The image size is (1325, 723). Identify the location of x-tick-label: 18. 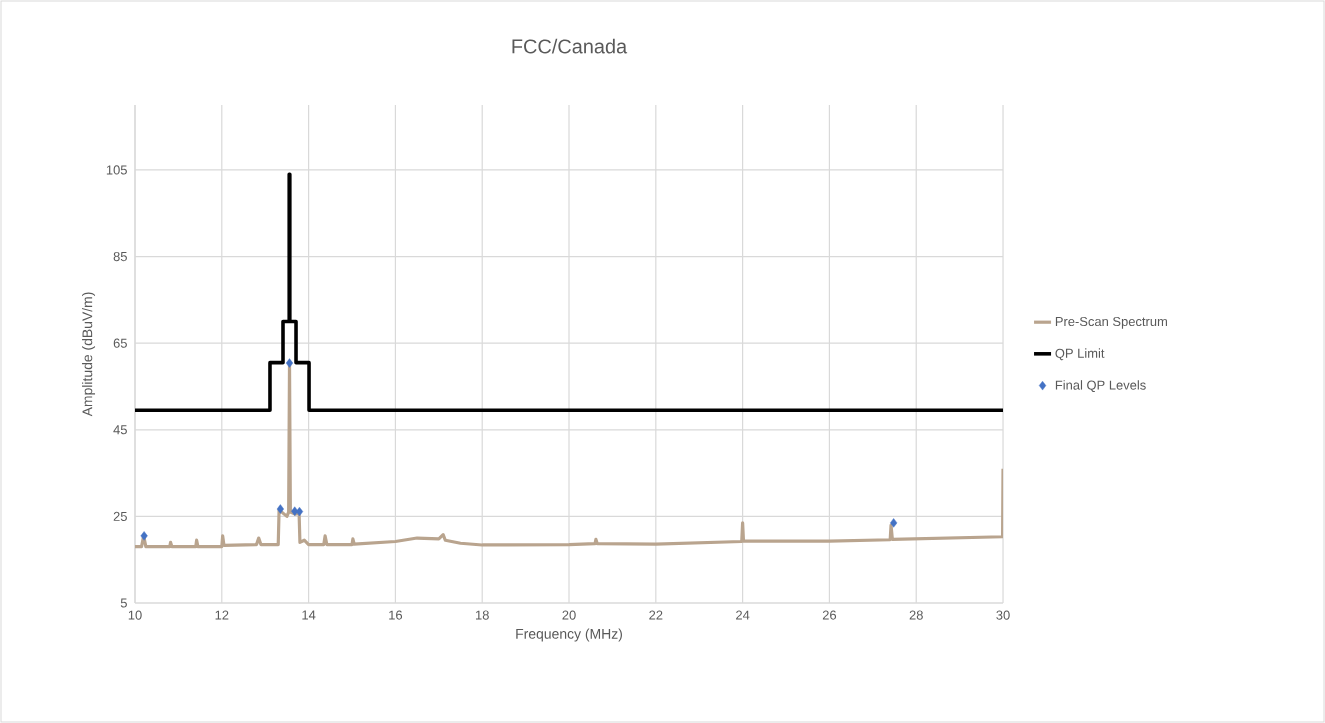
(482, 615).